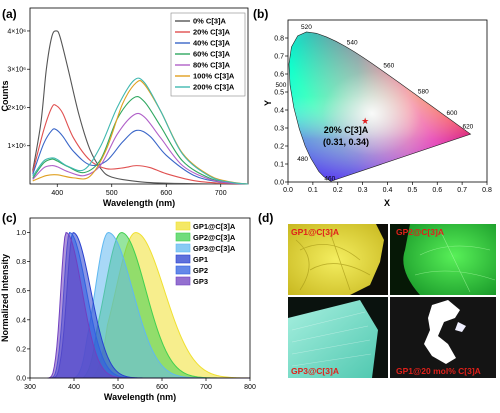 The width and height of the screenshot is (500, 413). Describe the element at coordinates (365, 122) in the screenshot. I see `cie-point-star-icon: ★` at that location.